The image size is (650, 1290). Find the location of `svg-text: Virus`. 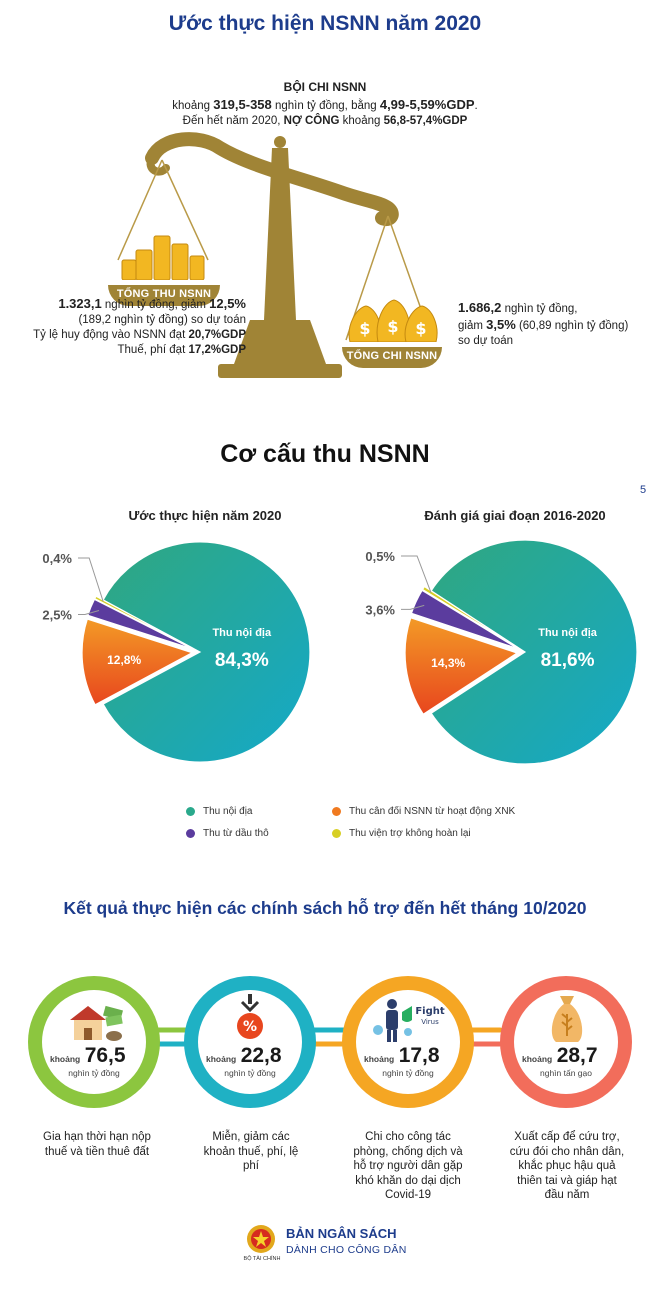

svg-text: Virus is located at coordinates (430, 1022).